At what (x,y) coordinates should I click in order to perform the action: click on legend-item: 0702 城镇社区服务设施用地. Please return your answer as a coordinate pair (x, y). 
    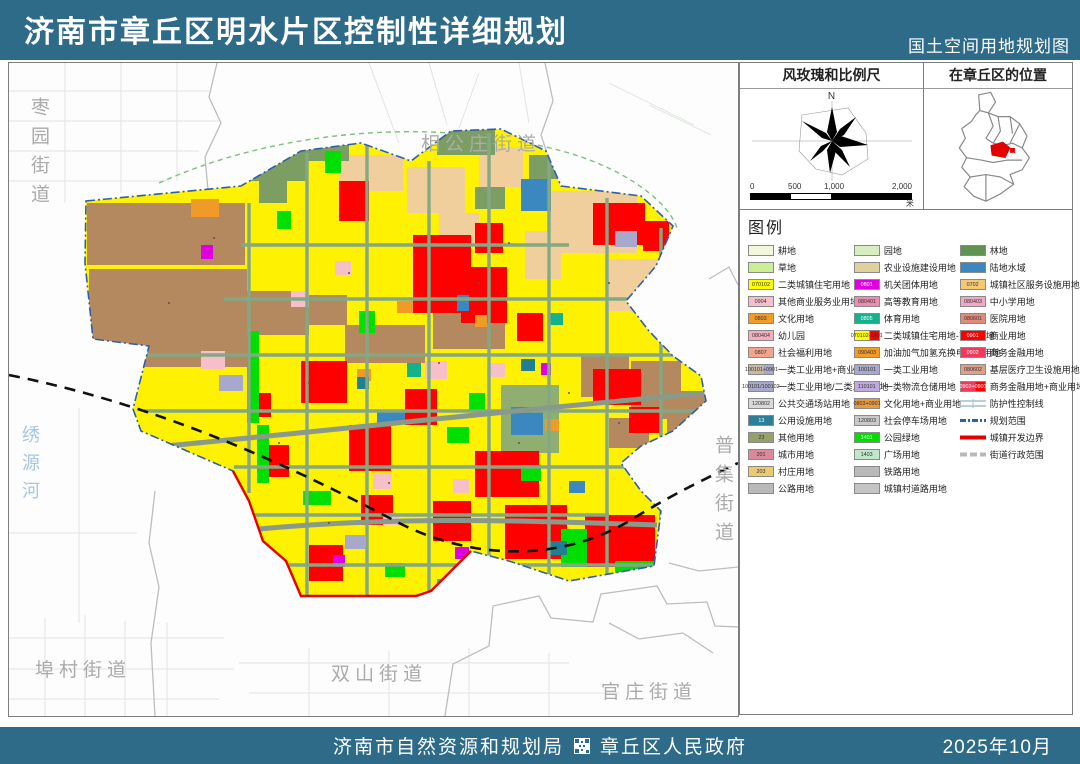
    Looking at the image, I should click on (1019, 284).